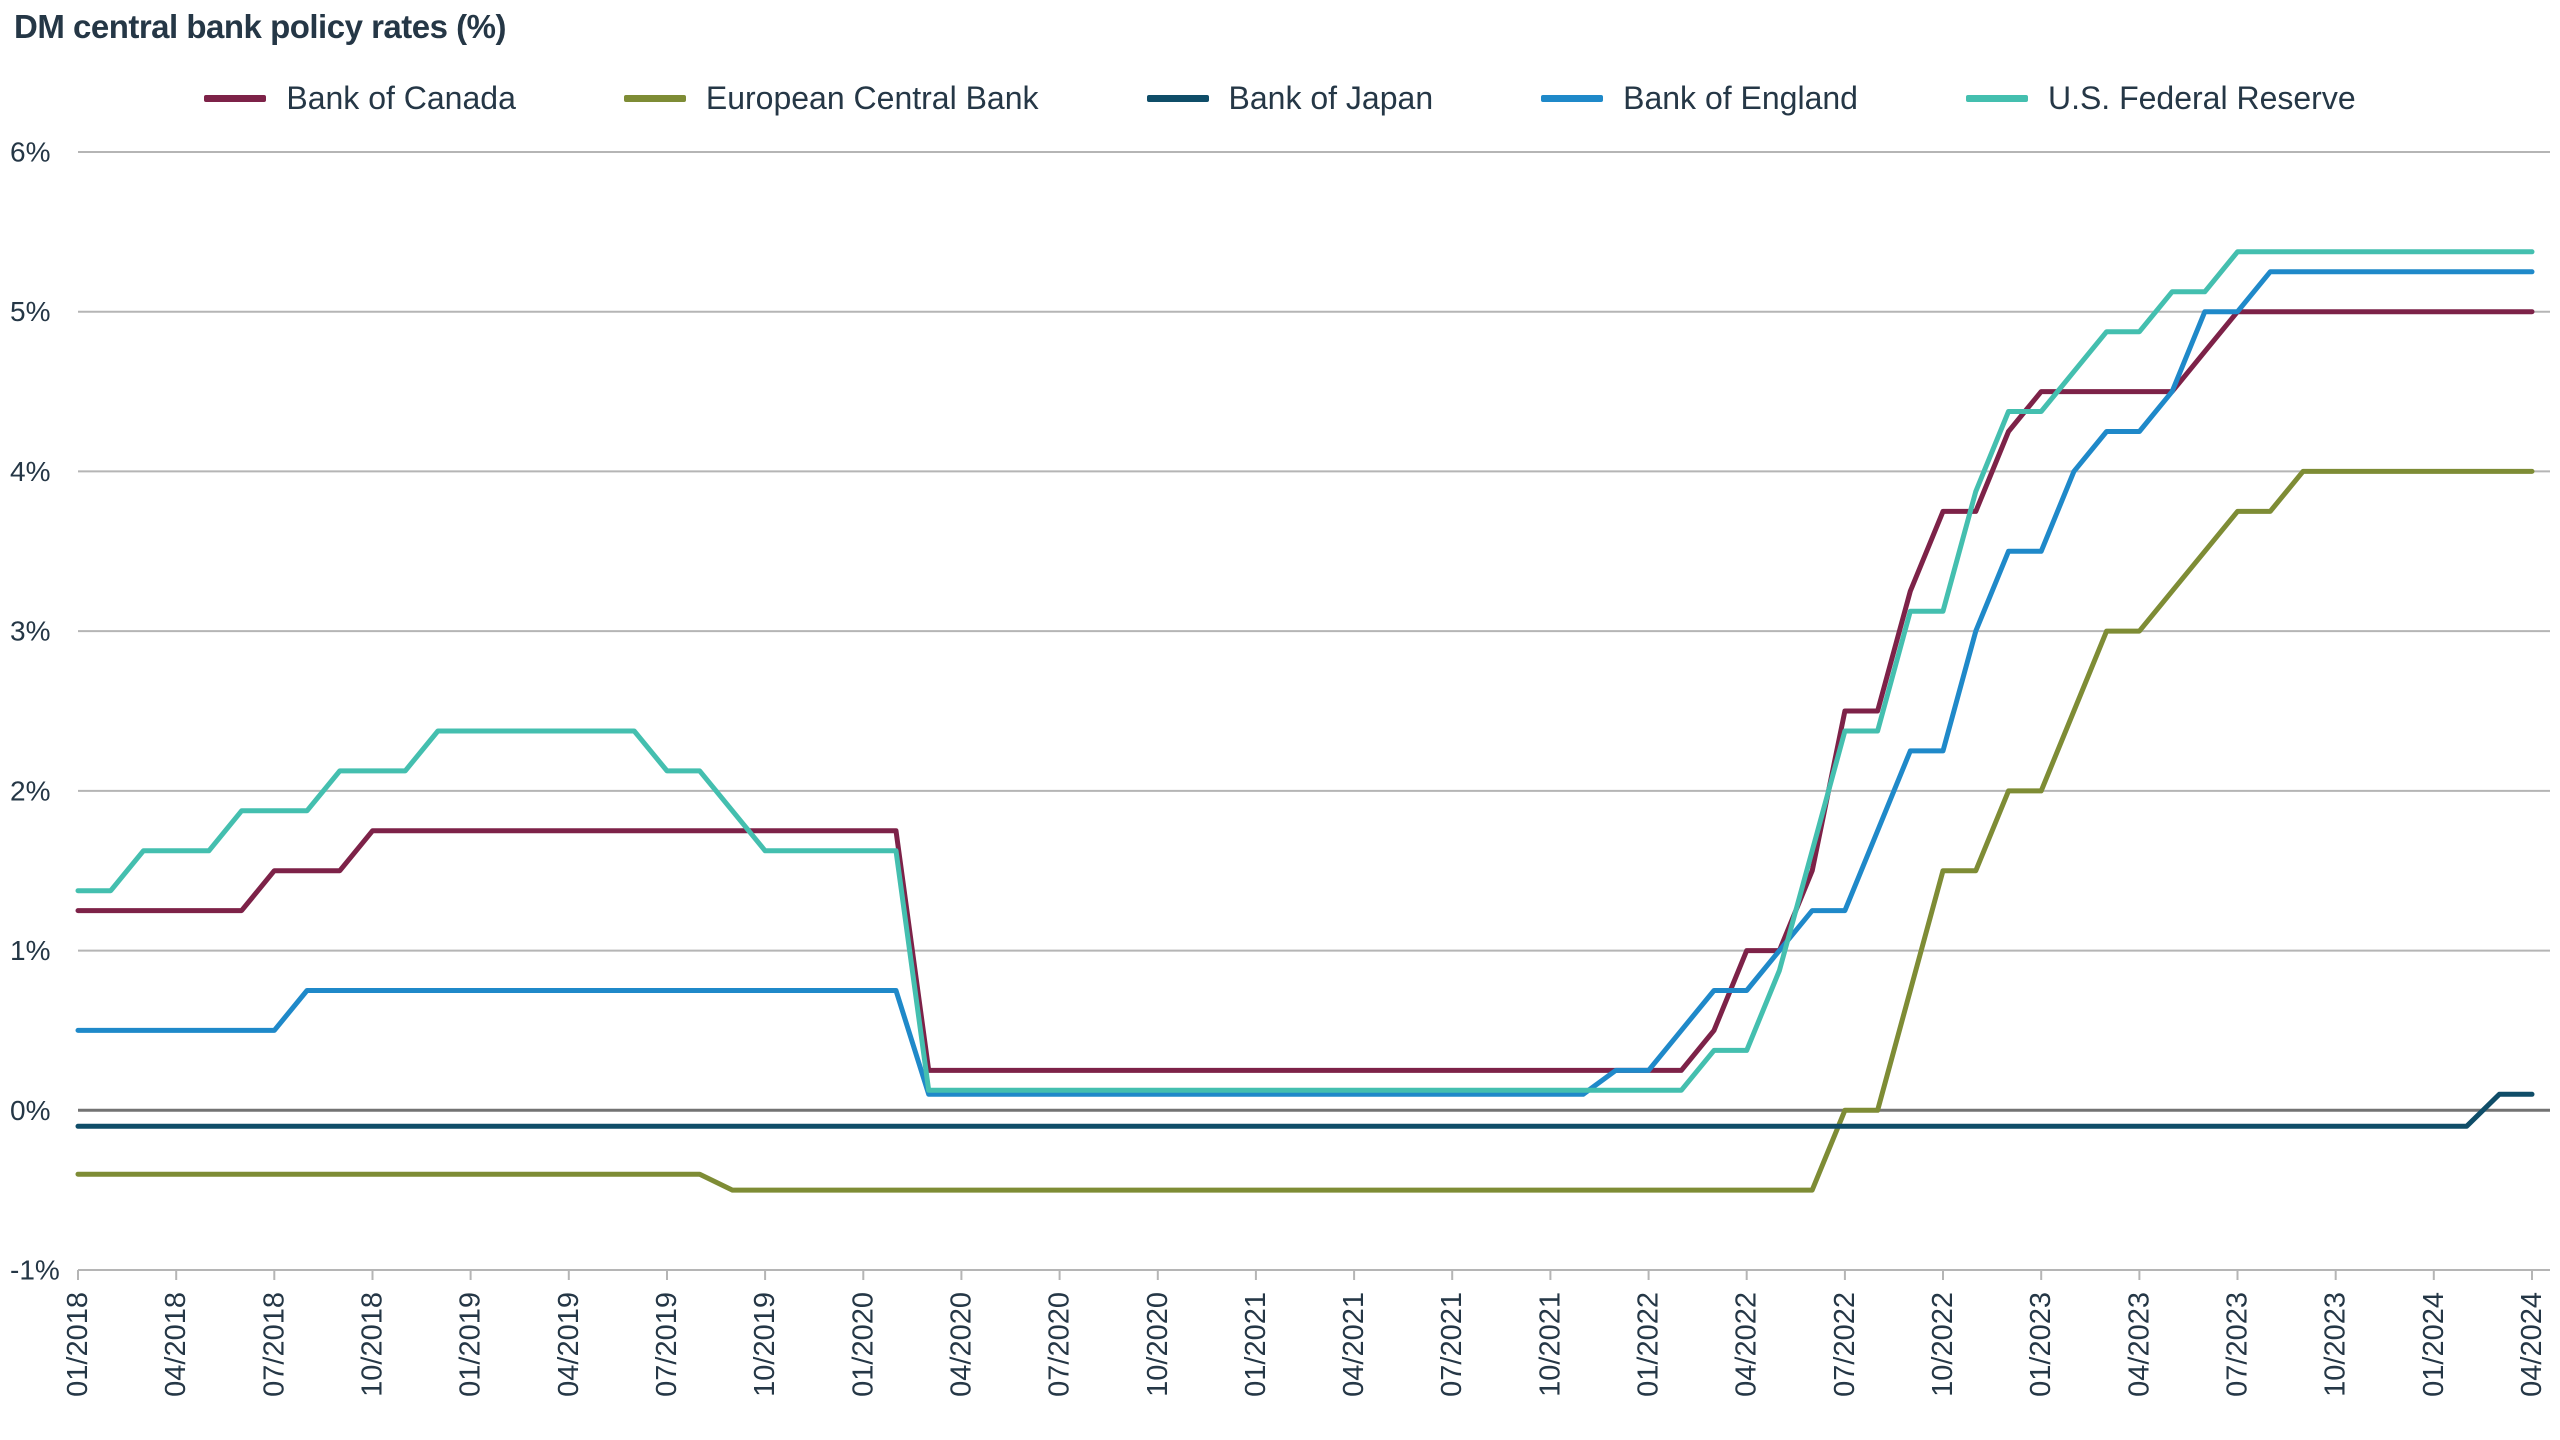 The height and width of the screenshot is (1440, 2560). Describe the element at coordinates (2238, 1344) in the screenshot. I see `x-axis-tick-label: 07/2023` at that location.